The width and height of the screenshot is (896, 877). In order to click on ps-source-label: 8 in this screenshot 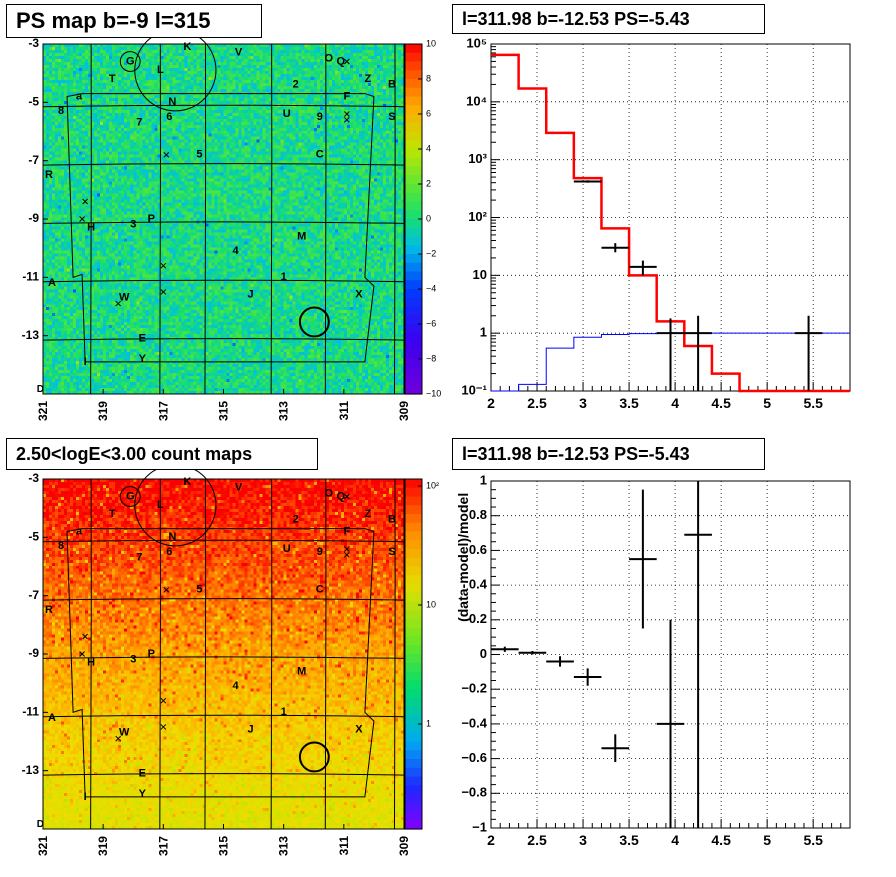, I will do `click(61, 111)`.